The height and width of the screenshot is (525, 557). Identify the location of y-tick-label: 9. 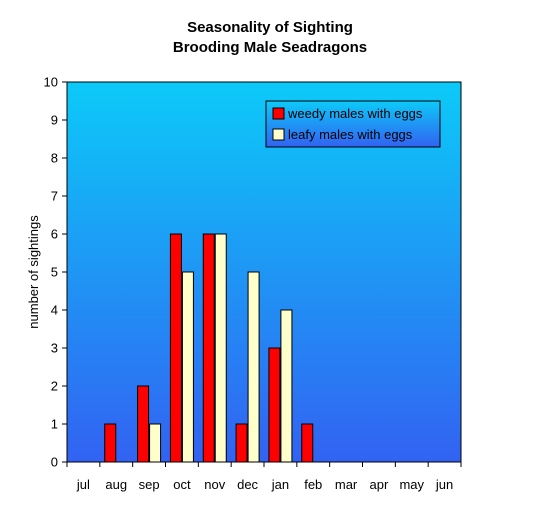
(54, 120).